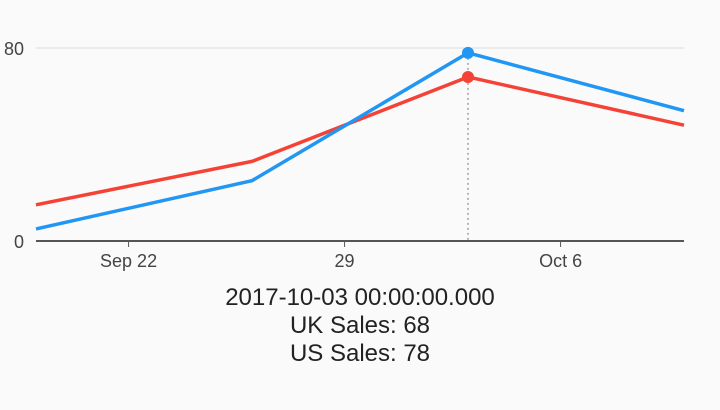 This screenshot has width=720, height=410. What do you see at coordinates (360, 297) in the screenshot?
I see `readout-timestamp: 2017-10-03 00:00:00.000` at bounding box center [360, 297].